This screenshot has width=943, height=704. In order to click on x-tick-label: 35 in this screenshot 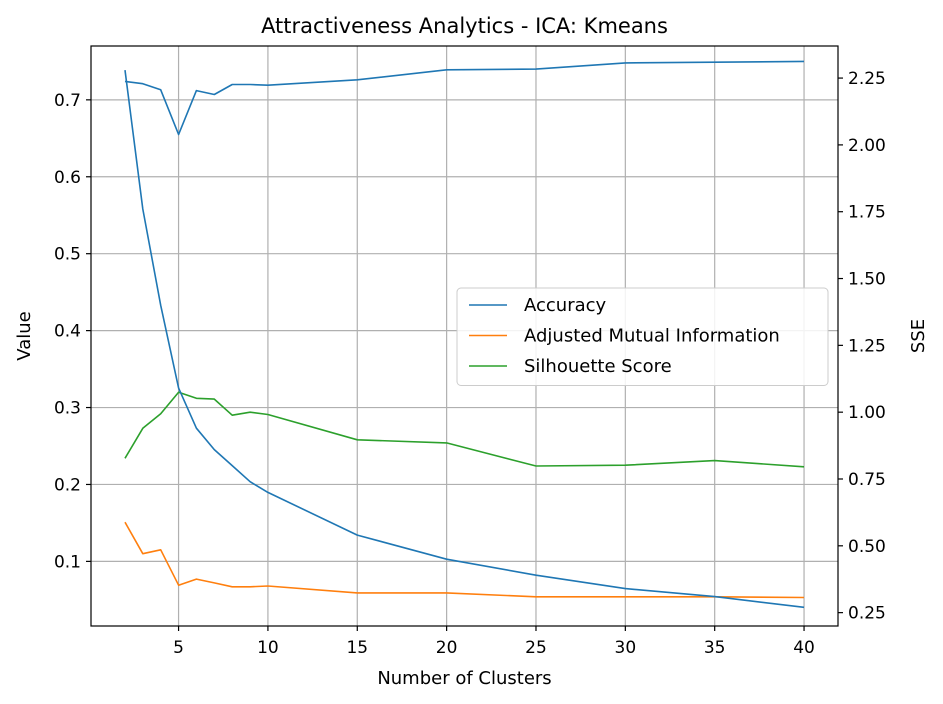, I will do `click(715, 648)`.